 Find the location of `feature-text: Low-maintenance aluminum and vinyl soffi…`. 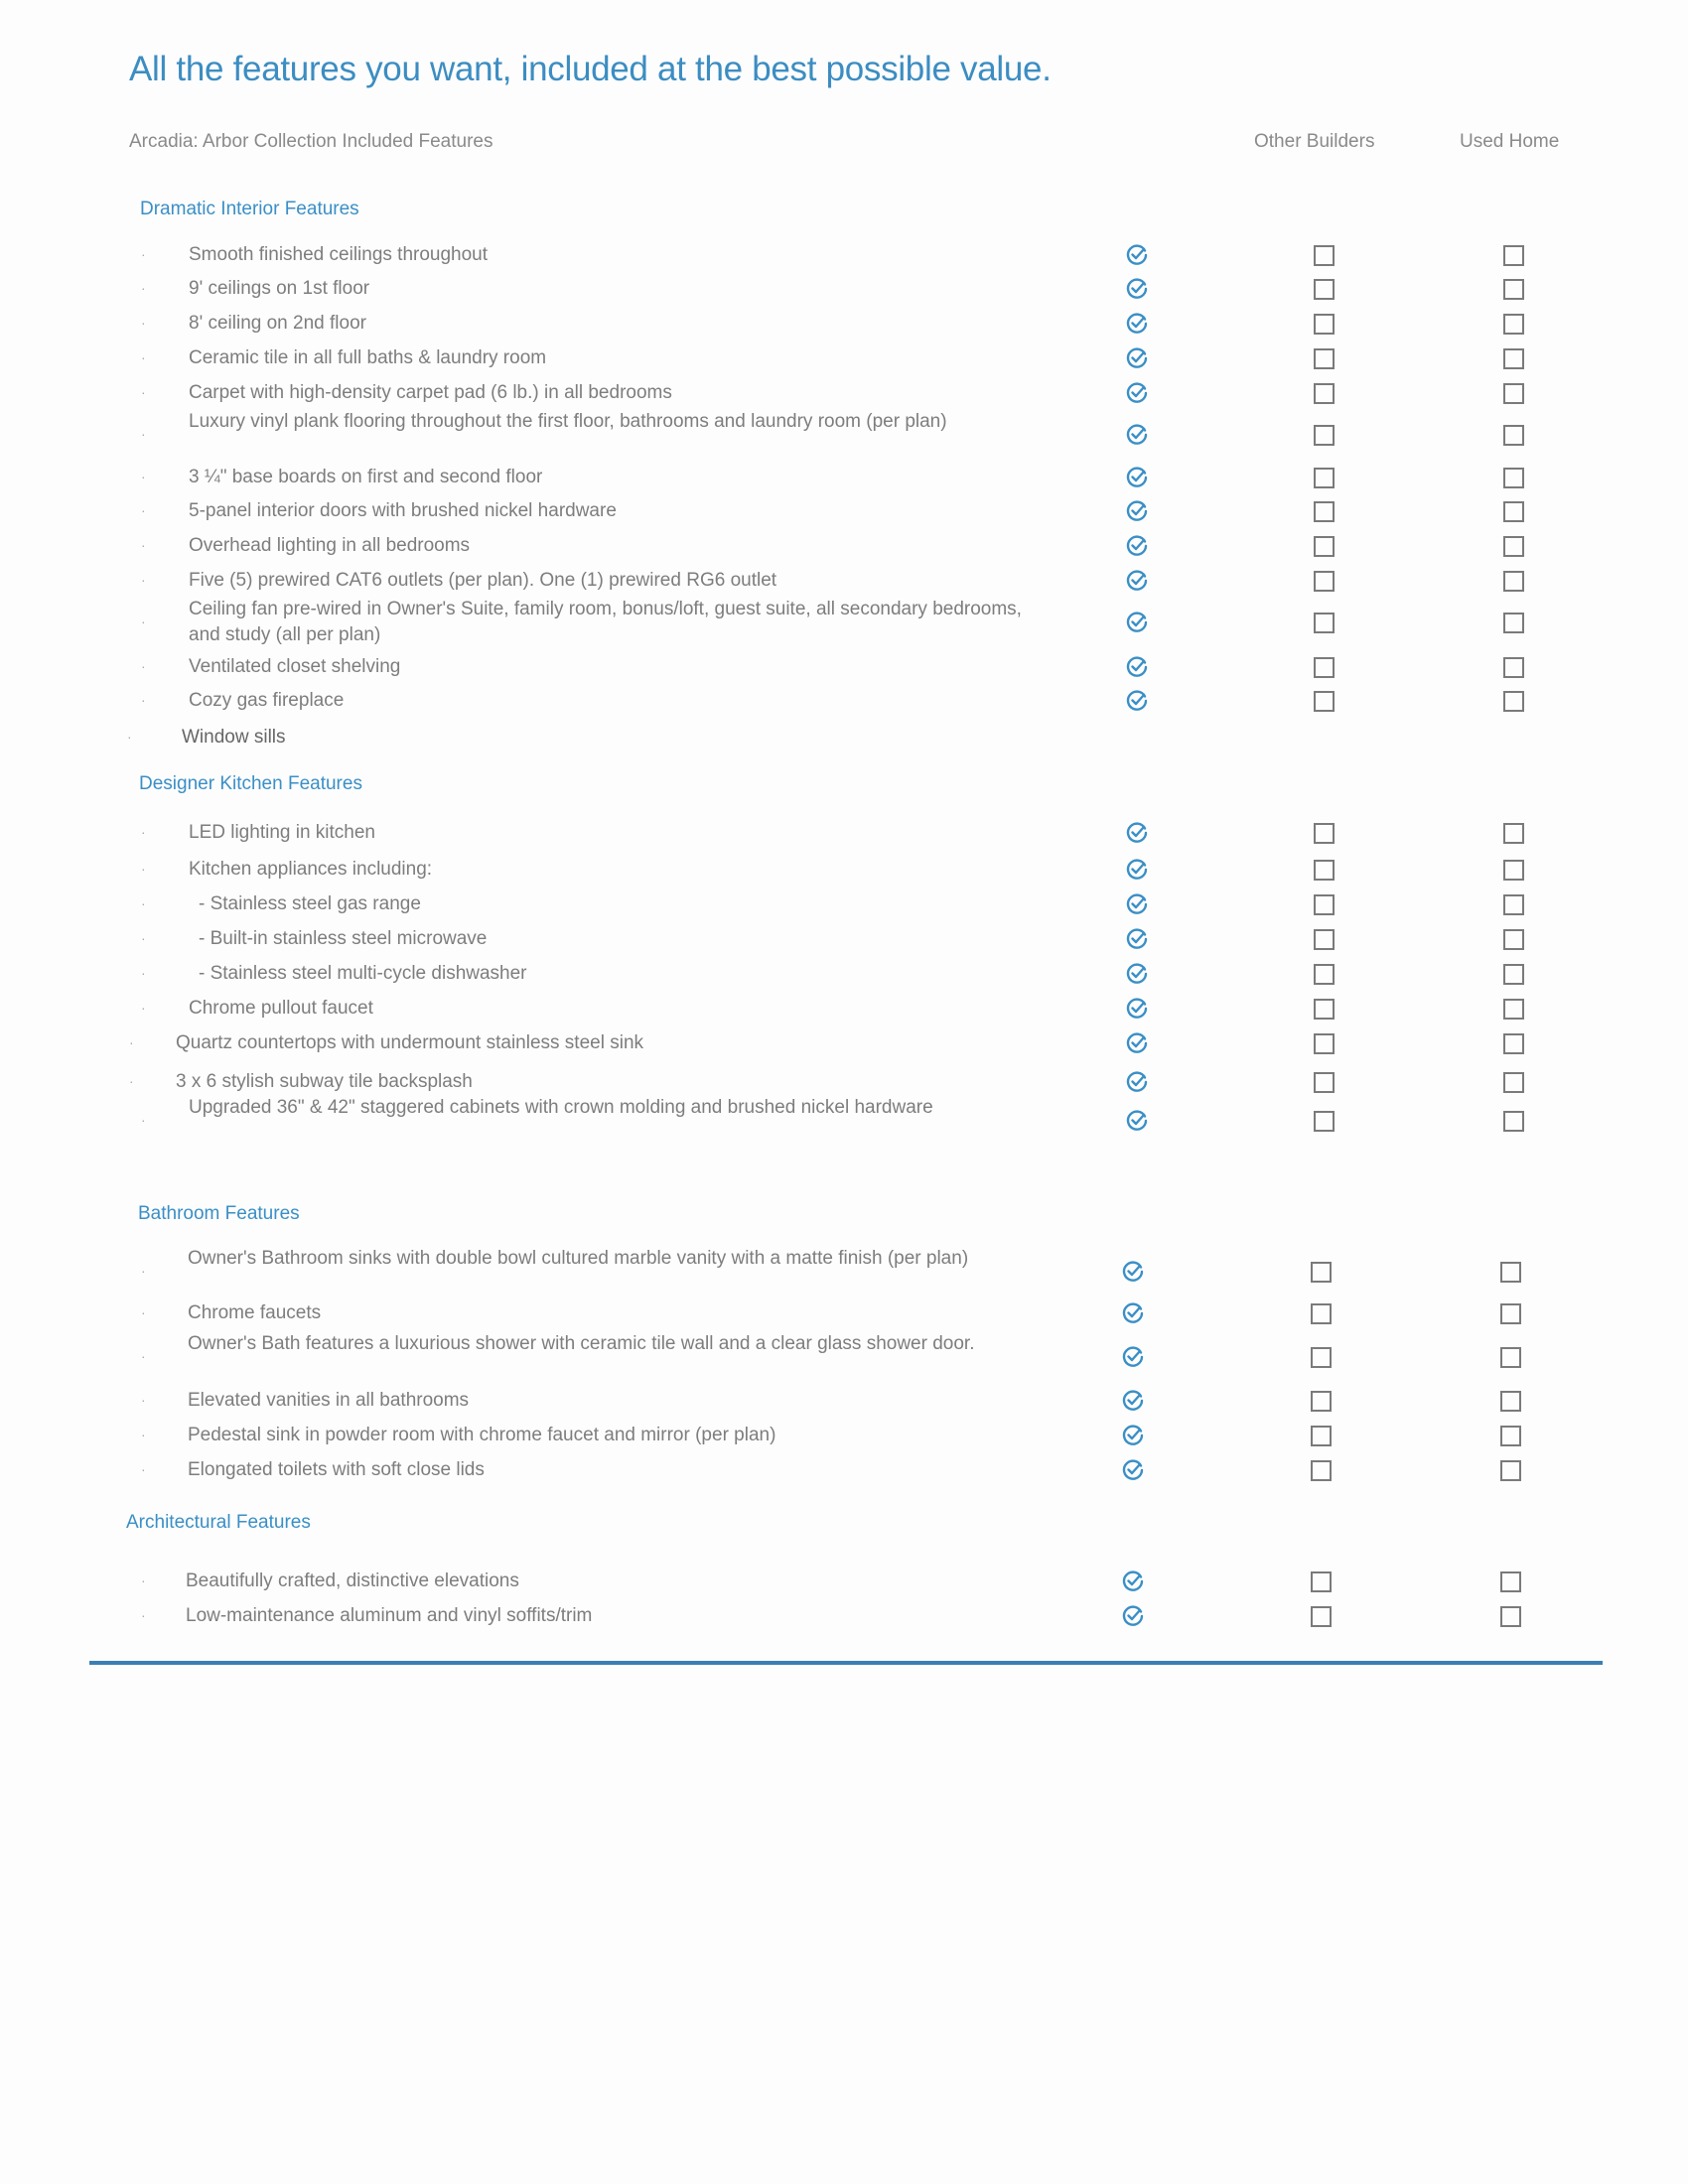

feature-text: Low-maintenance aluminum and vinyl soffi… is located at coordinates (389, 1615).